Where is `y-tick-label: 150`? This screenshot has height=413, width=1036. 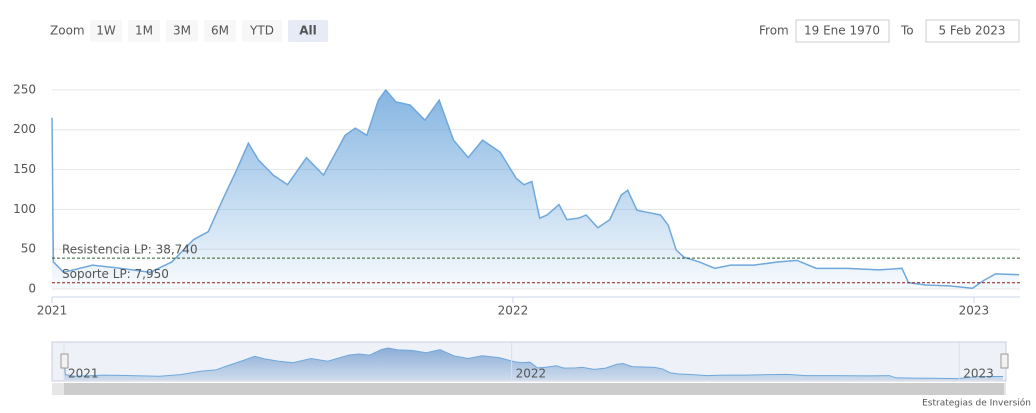
y-tick-label: 150 is located at coordinates (24, 169).